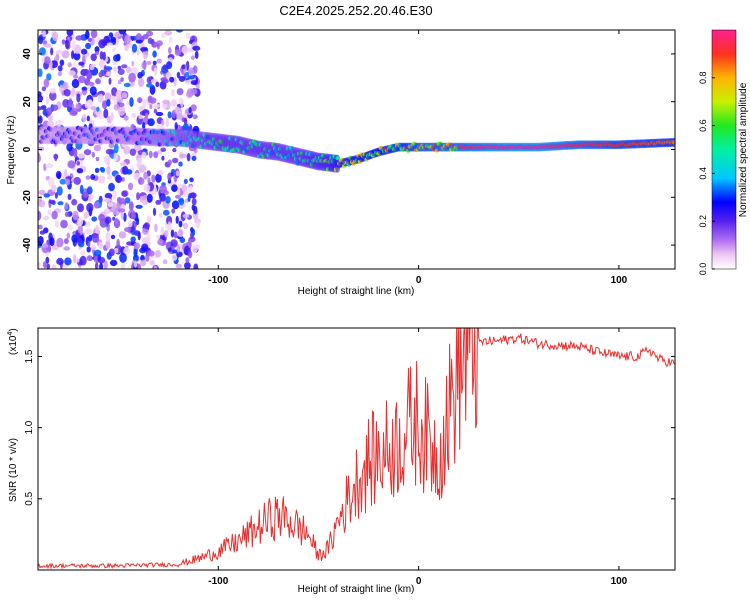 This screenshot has height=605, width=750. Describe the element at coordinates (218, 280) in the screenshot. I see `heatmap-x-tick-label: -100` at that location.